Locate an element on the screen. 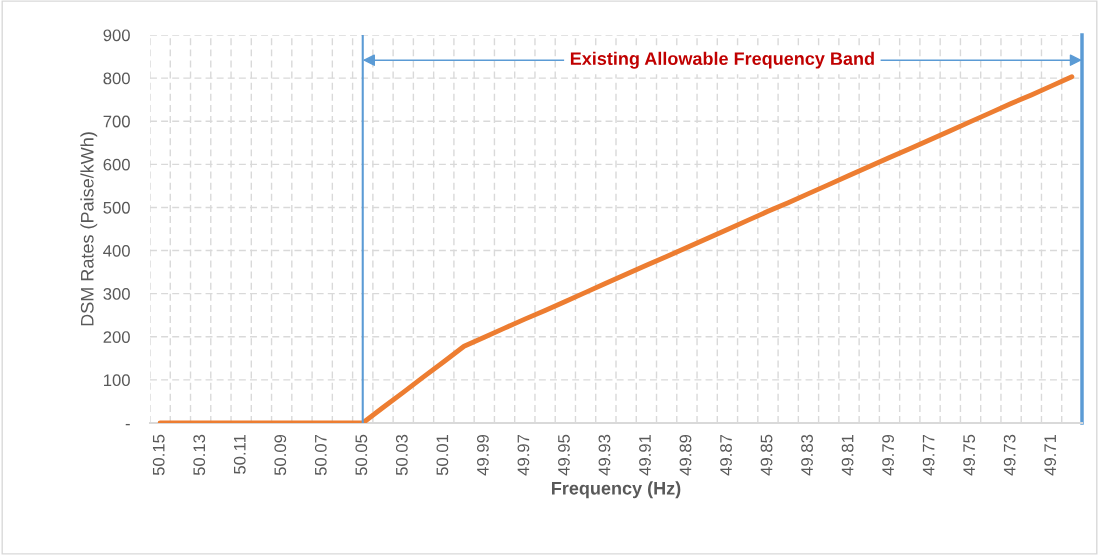  x-tick-label: 50.11 is located at coordinates (239, 454).